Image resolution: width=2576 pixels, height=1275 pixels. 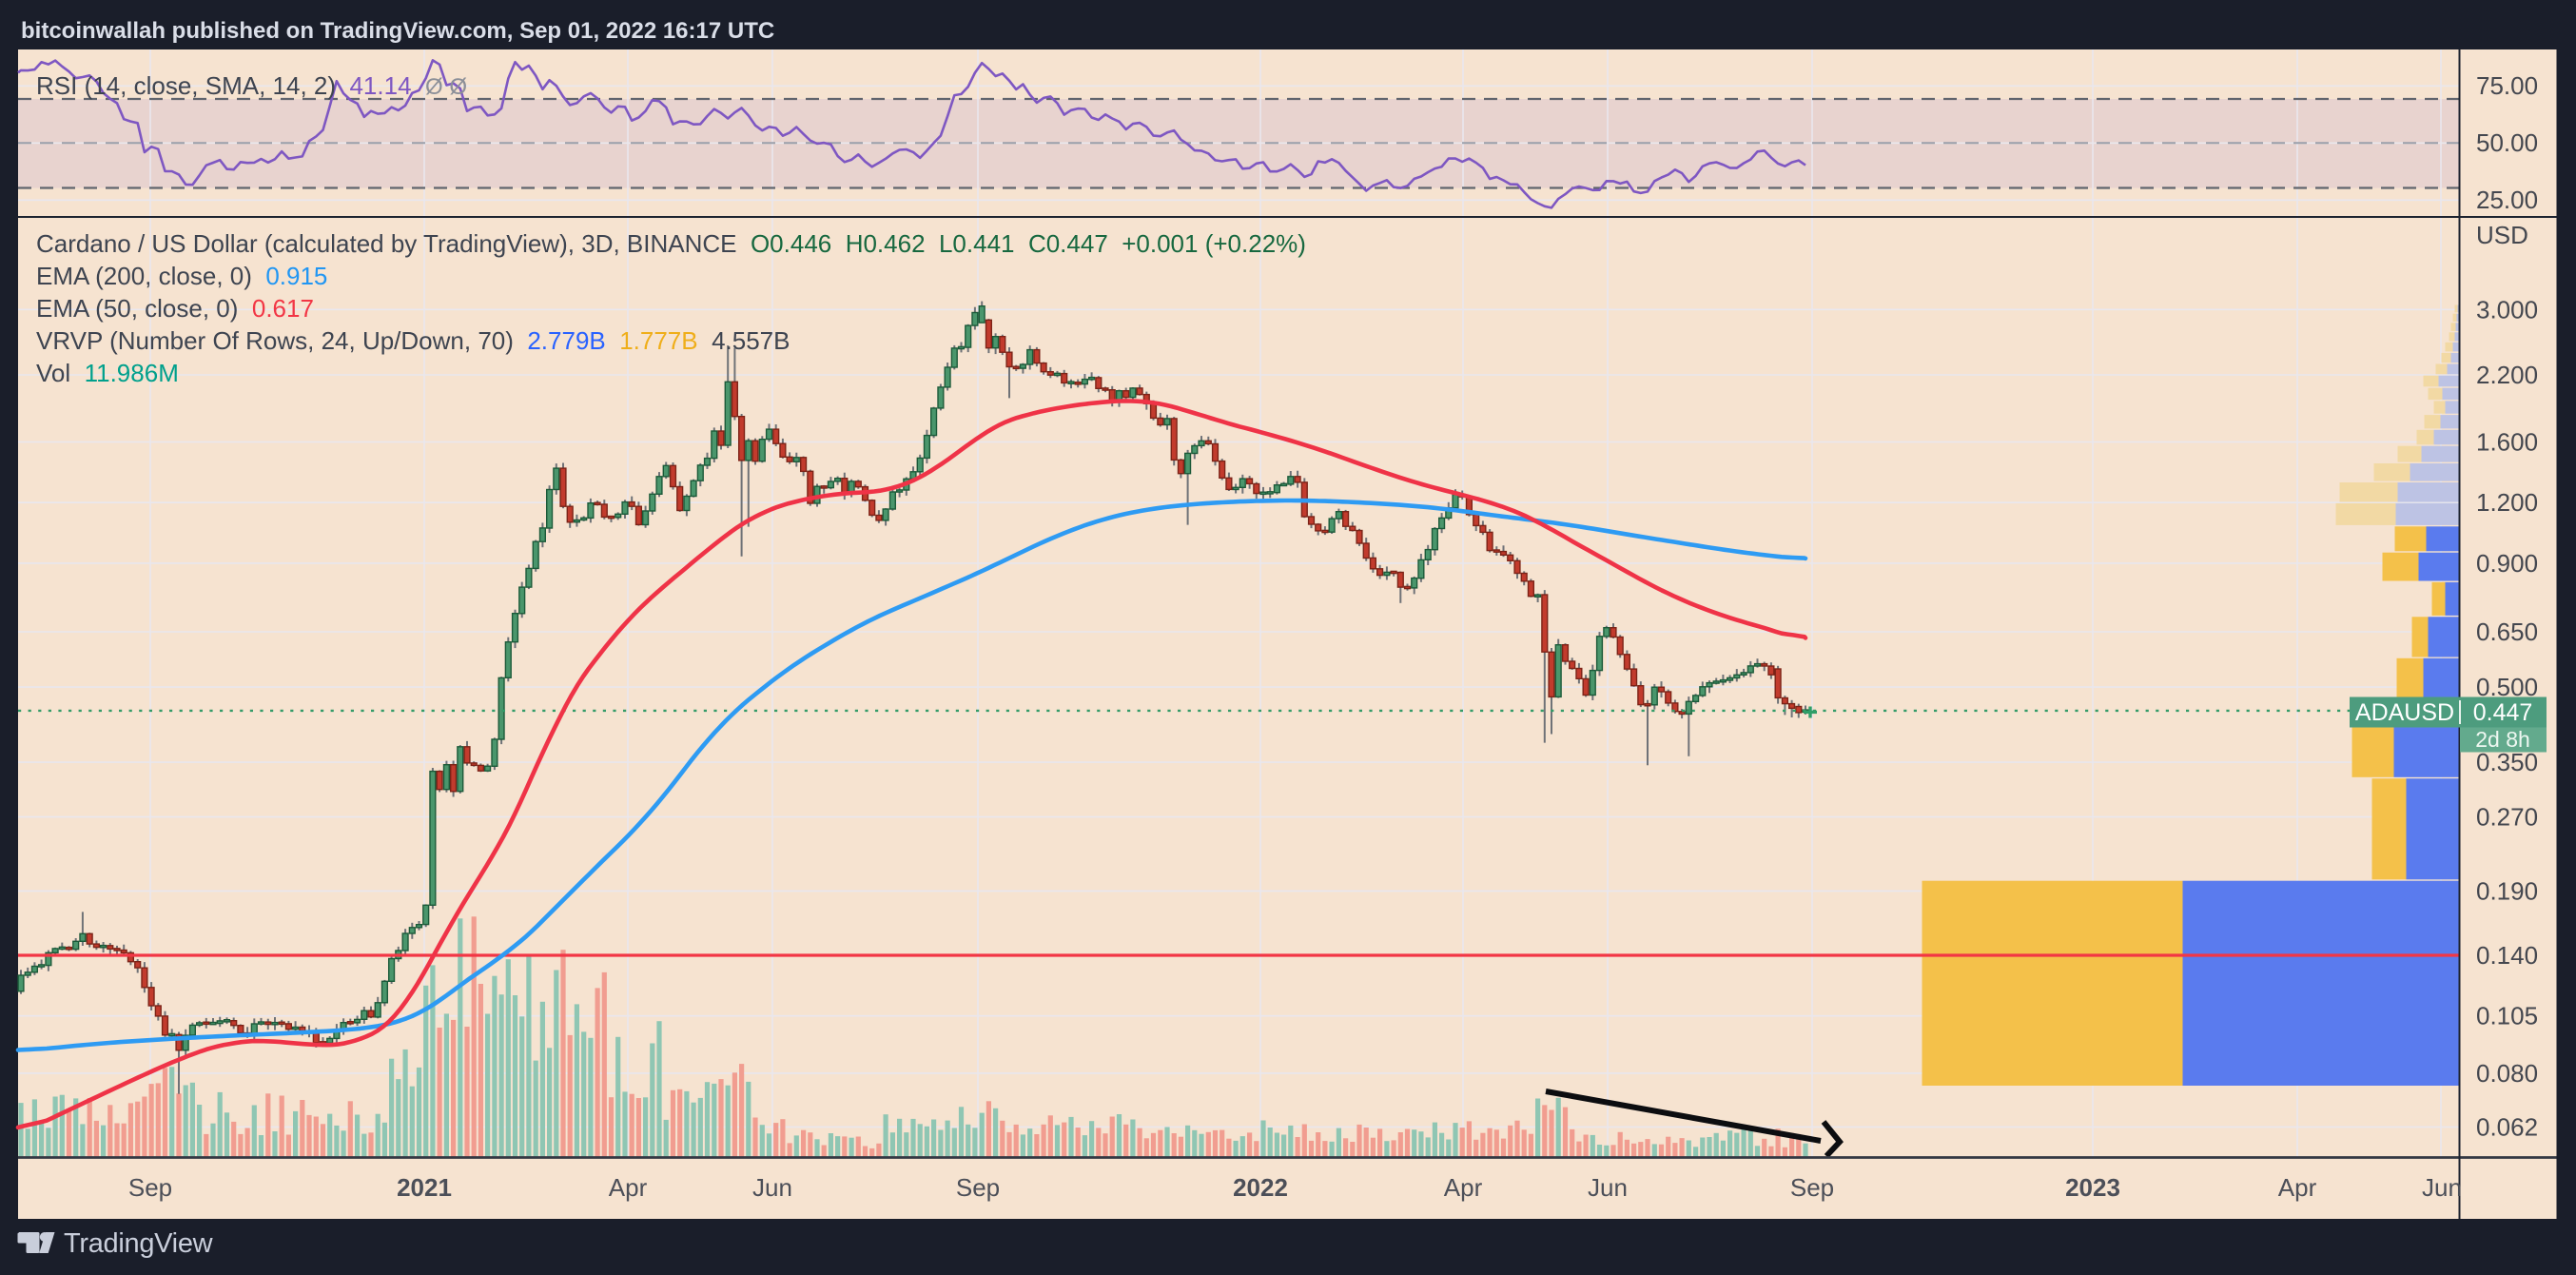 What do you see at coordinates (2503, 713) in the screenshot?
I see `svg-text: 0.447` at bounding box center [2503, 713].